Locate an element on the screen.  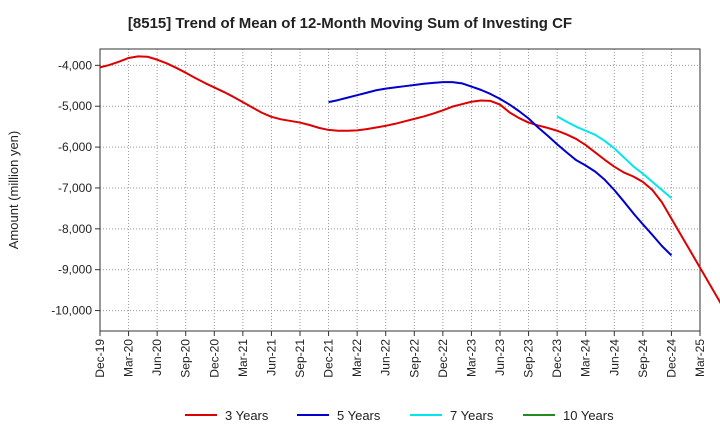
x-tick-label: Mar-23 is located at coordinates (471, 358).